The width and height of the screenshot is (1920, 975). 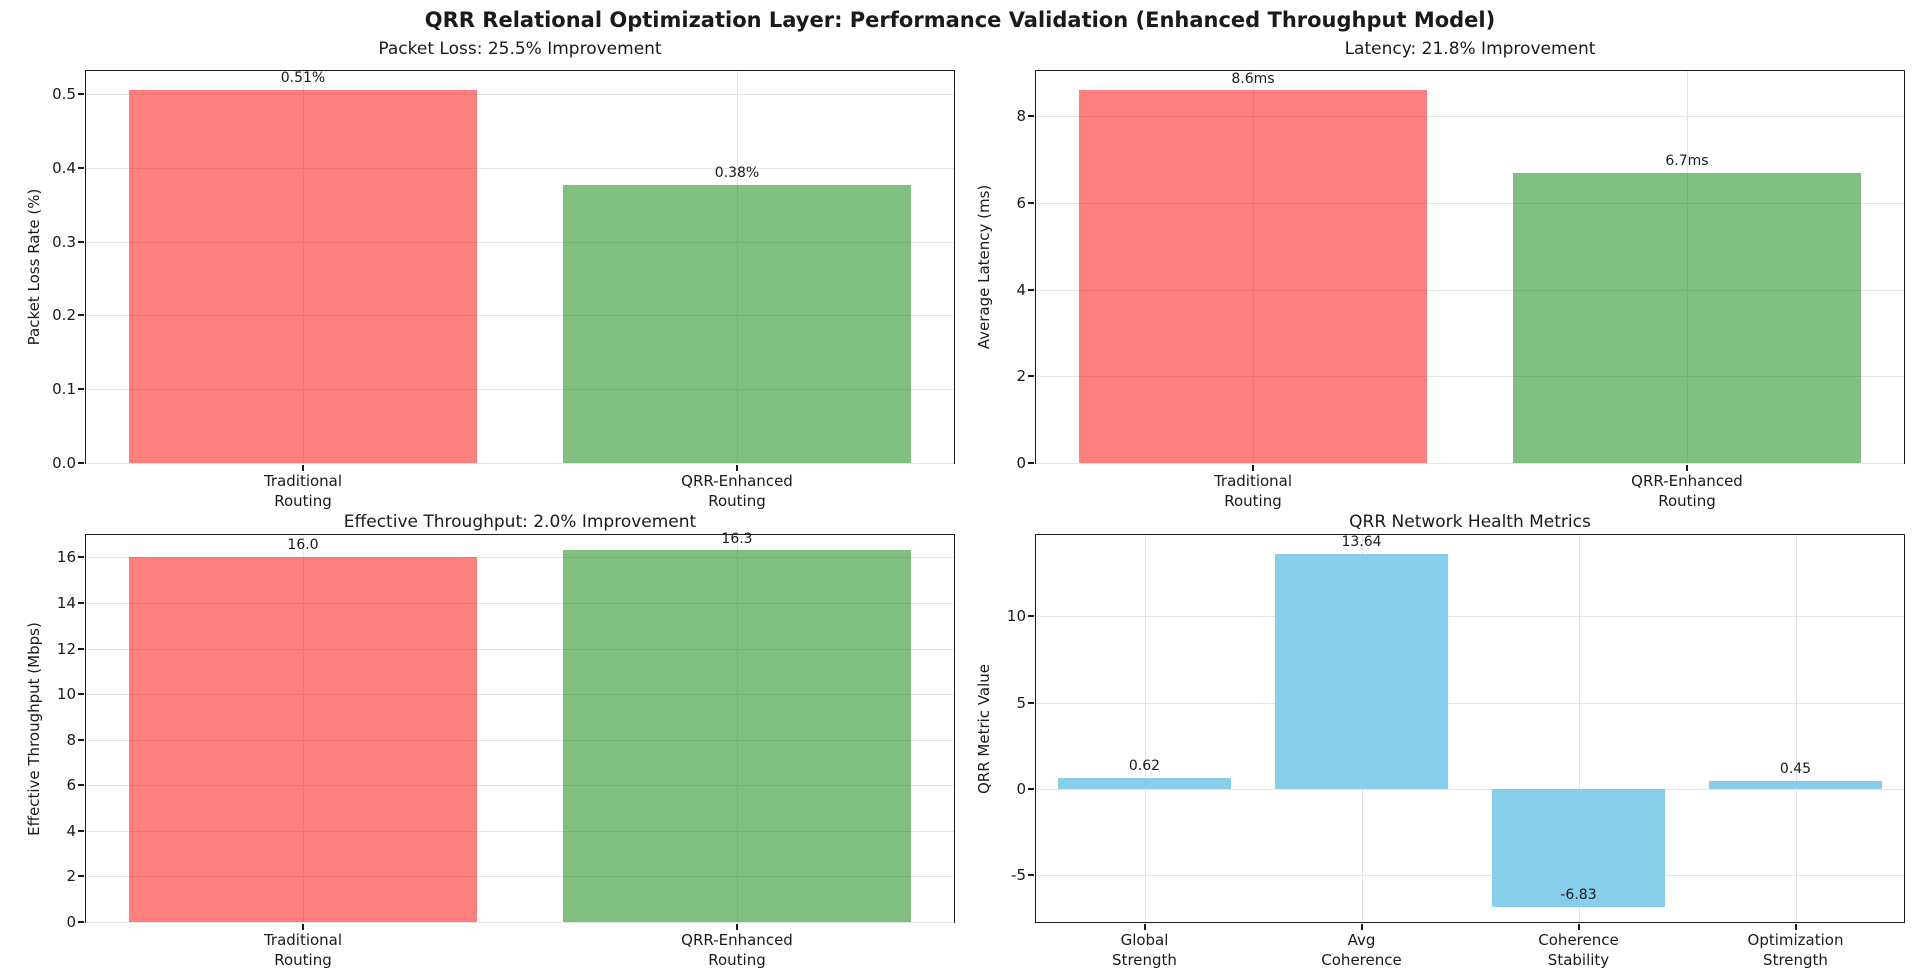 I want to click on throughput-chart-title: Effective Throughput: 2.0% Improvement, so click(x=520, y=522).